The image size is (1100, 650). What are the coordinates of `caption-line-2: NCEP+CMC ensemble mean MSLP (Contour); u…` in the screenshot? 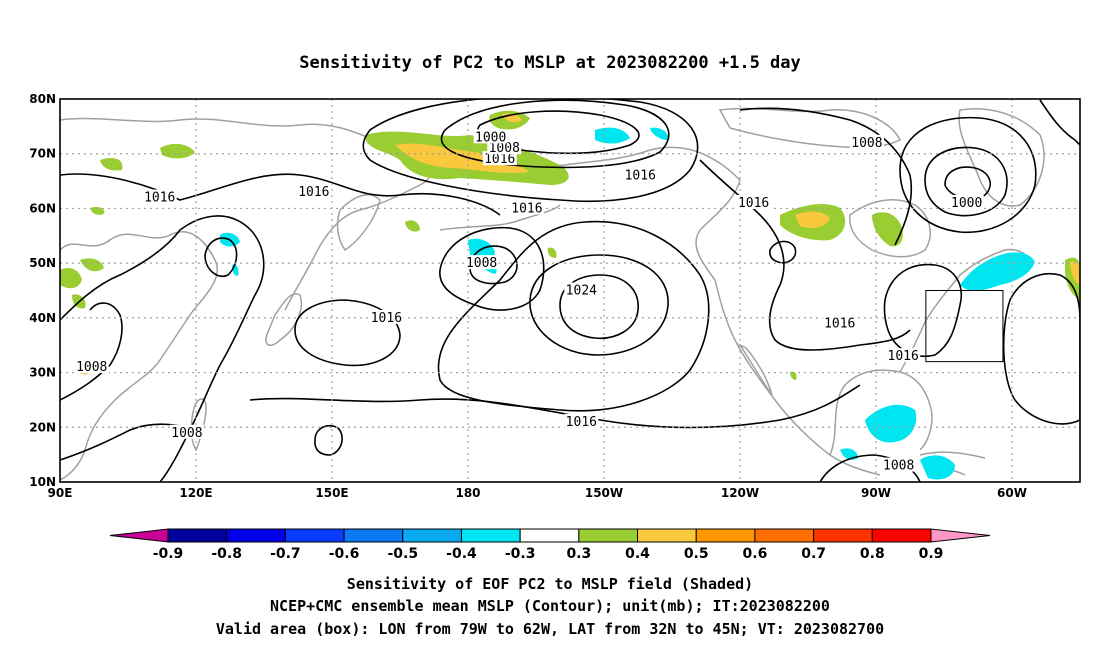 It's located at (550, 606).